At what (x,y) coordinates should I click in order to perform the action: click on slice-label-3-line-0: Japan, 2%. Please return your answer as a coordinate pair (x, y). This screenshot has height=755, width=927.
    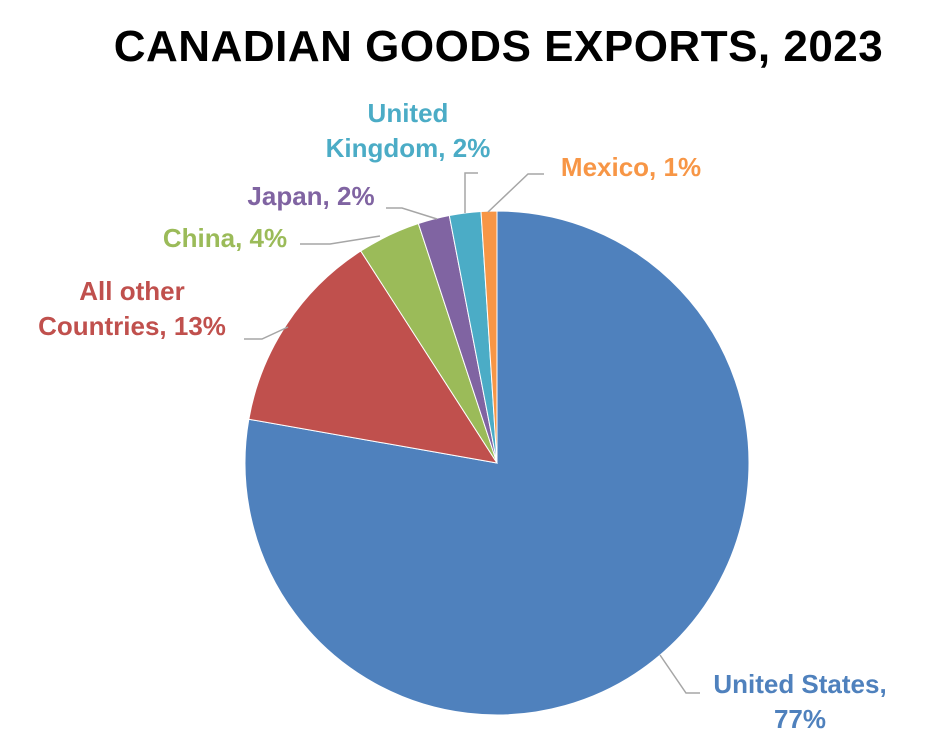
    Looking at the image, I should click on (310, 196).